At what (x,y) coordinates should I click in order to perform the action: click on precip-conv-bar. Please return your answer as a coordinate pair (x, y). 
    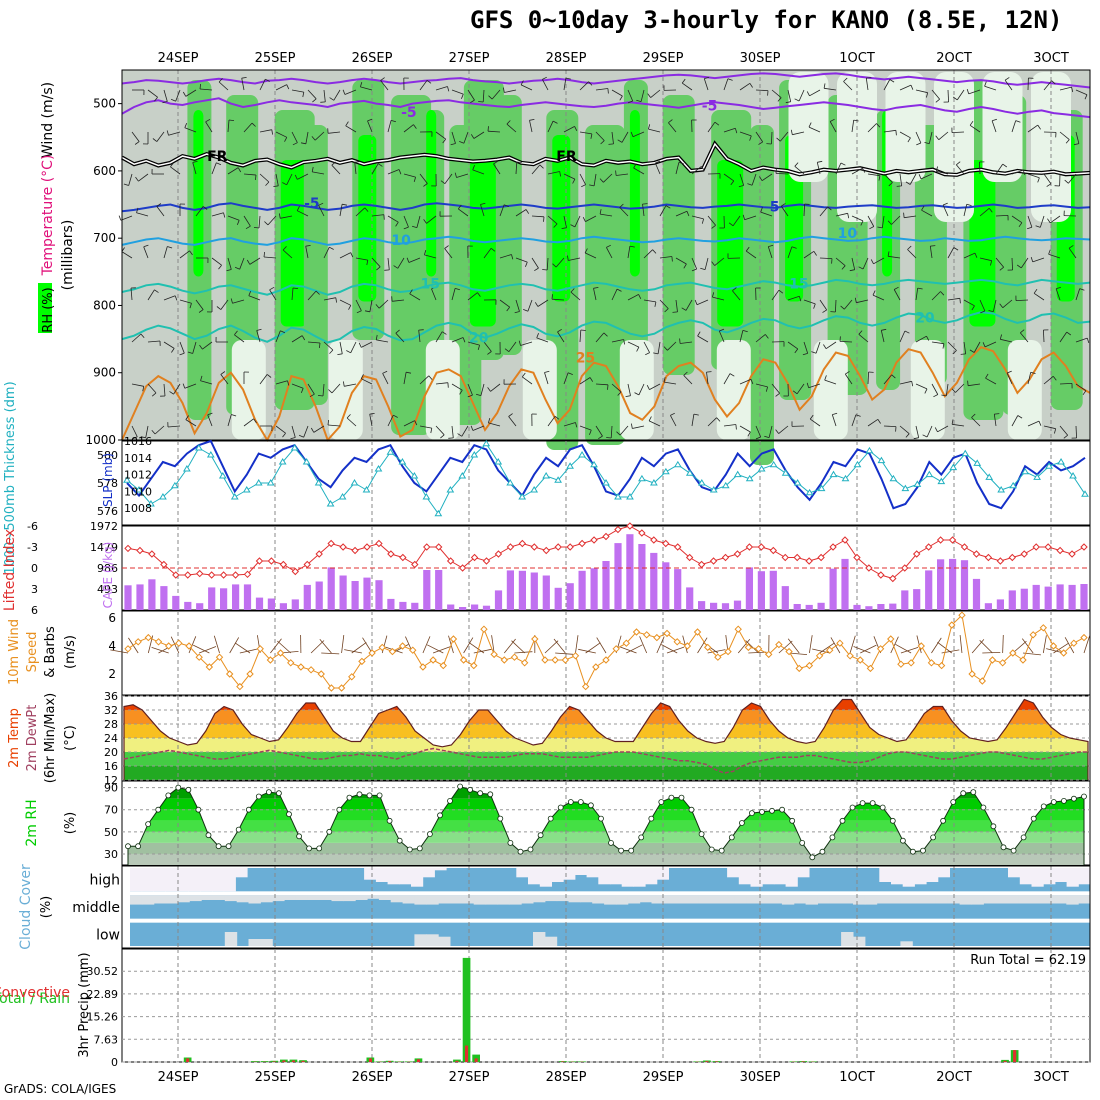
    Looking at the image, I should click on (1005, 1061).